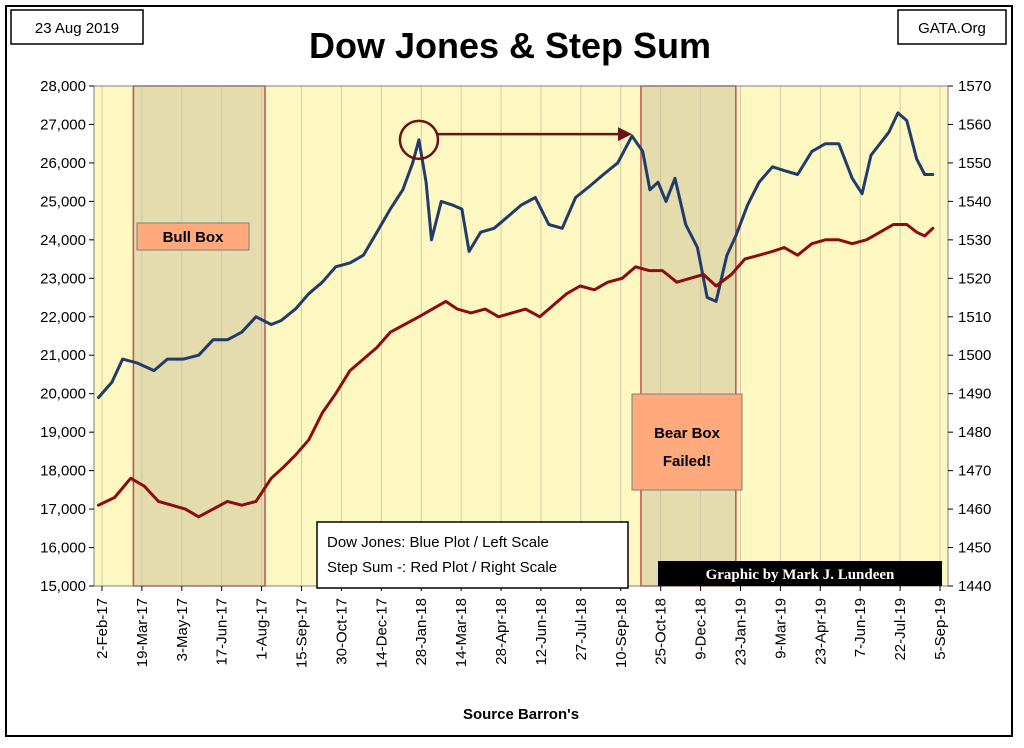  Describe the element at coordinates (182, 629) in the screenshot. I see `x-tick-label-2: 3-May-17` at that location.